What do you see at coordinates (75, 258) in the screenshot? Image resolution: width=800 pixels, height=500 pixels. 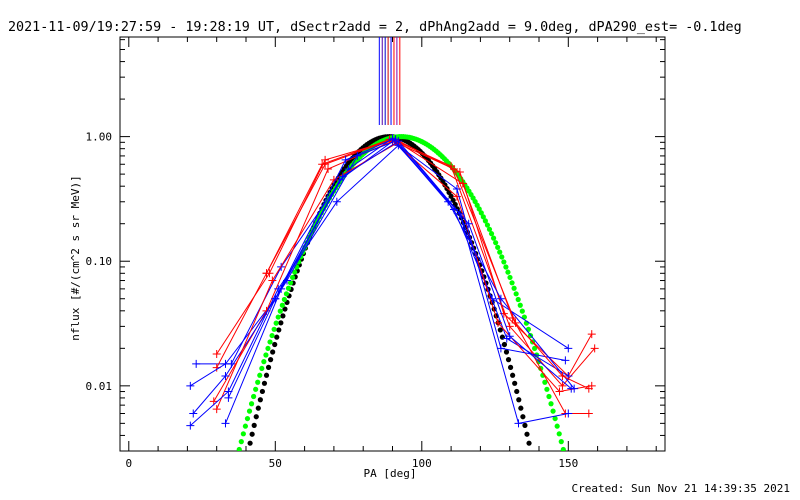 I see `y-axis-label: nflux [#/(cm^2 s sr MeV)]` at bounding box center [75, 258].